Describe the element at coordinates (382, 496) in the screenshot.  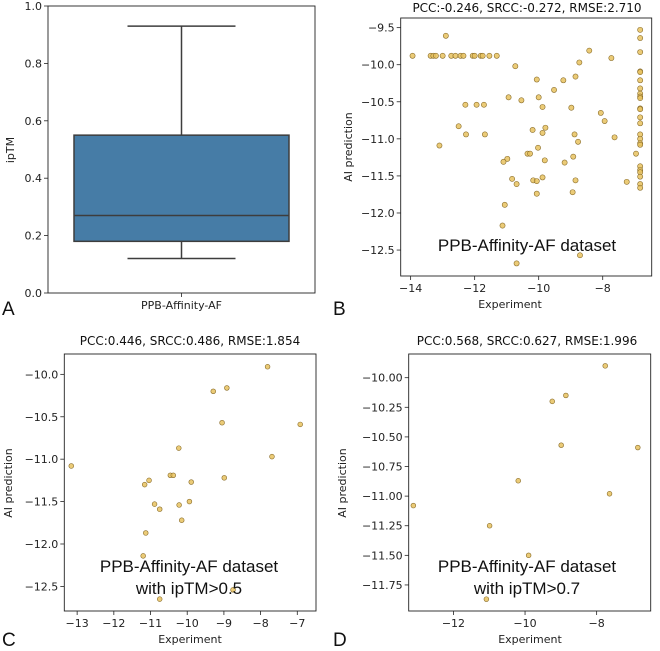
I see `y-tick-label: −11.00` at that location.